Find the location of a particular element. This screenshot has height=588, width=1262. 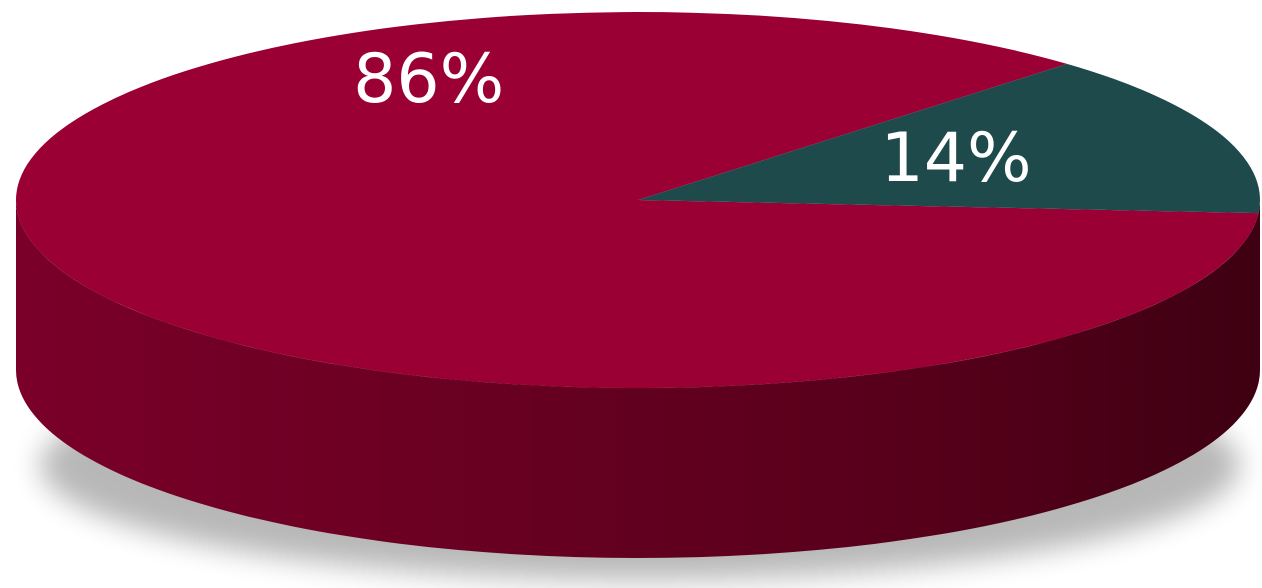

pie-labels: 86% 14% is located at coordinates (692, 119).